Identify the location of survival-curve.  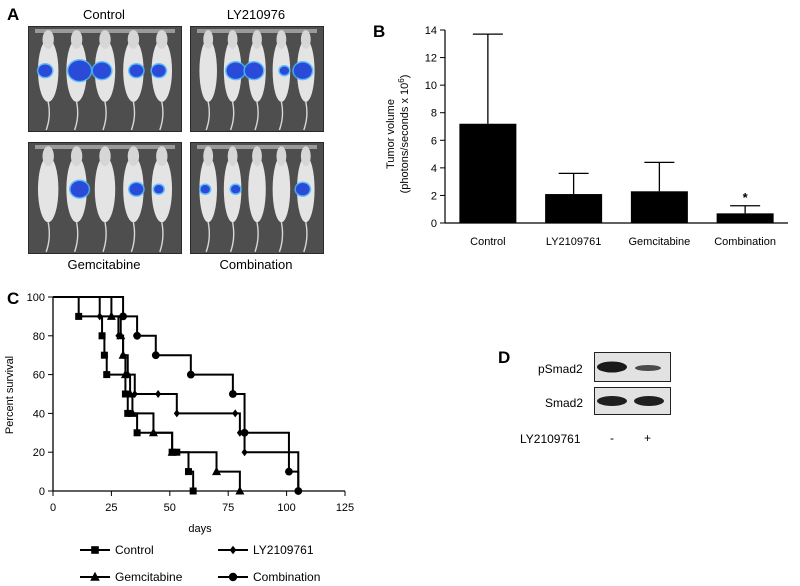
(176, 393).